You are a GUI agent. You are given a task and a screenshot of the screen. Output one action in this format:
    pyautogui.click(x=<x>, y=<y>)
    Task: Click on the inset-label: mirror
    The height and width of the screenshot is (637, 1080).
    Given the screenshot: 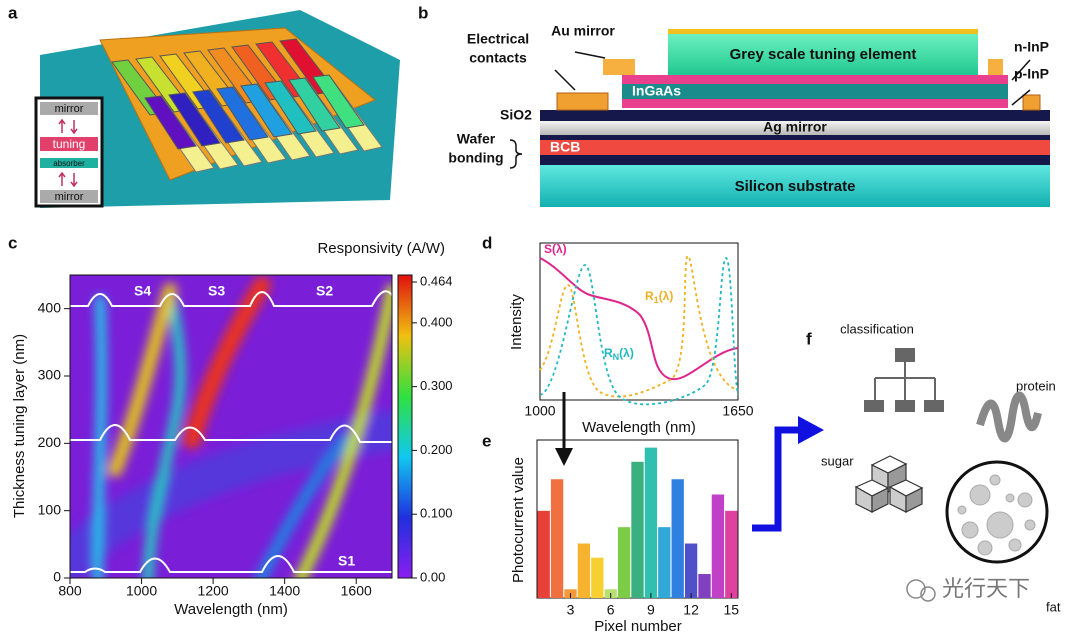 What is the action you would take?
    pyautogui.click(x=69, y=109)
    